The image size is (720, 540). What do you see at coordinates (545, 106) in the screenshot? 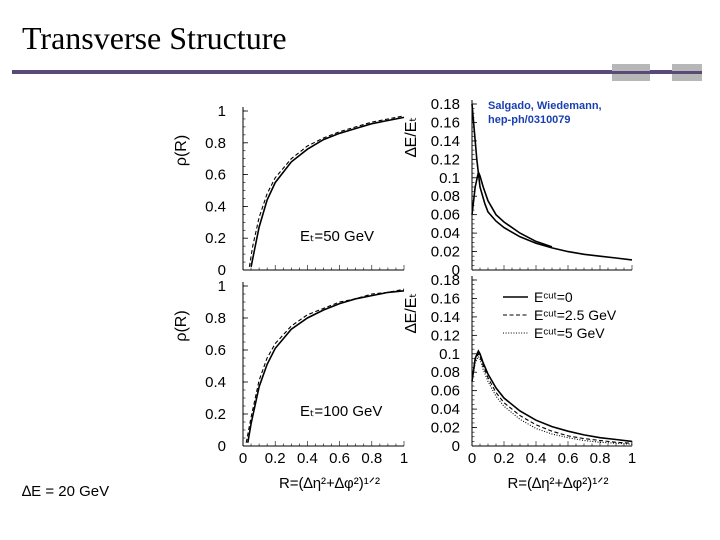
I see `citation-line-1: Salgado, Wiedemann,` at bounding box center [545, 106].